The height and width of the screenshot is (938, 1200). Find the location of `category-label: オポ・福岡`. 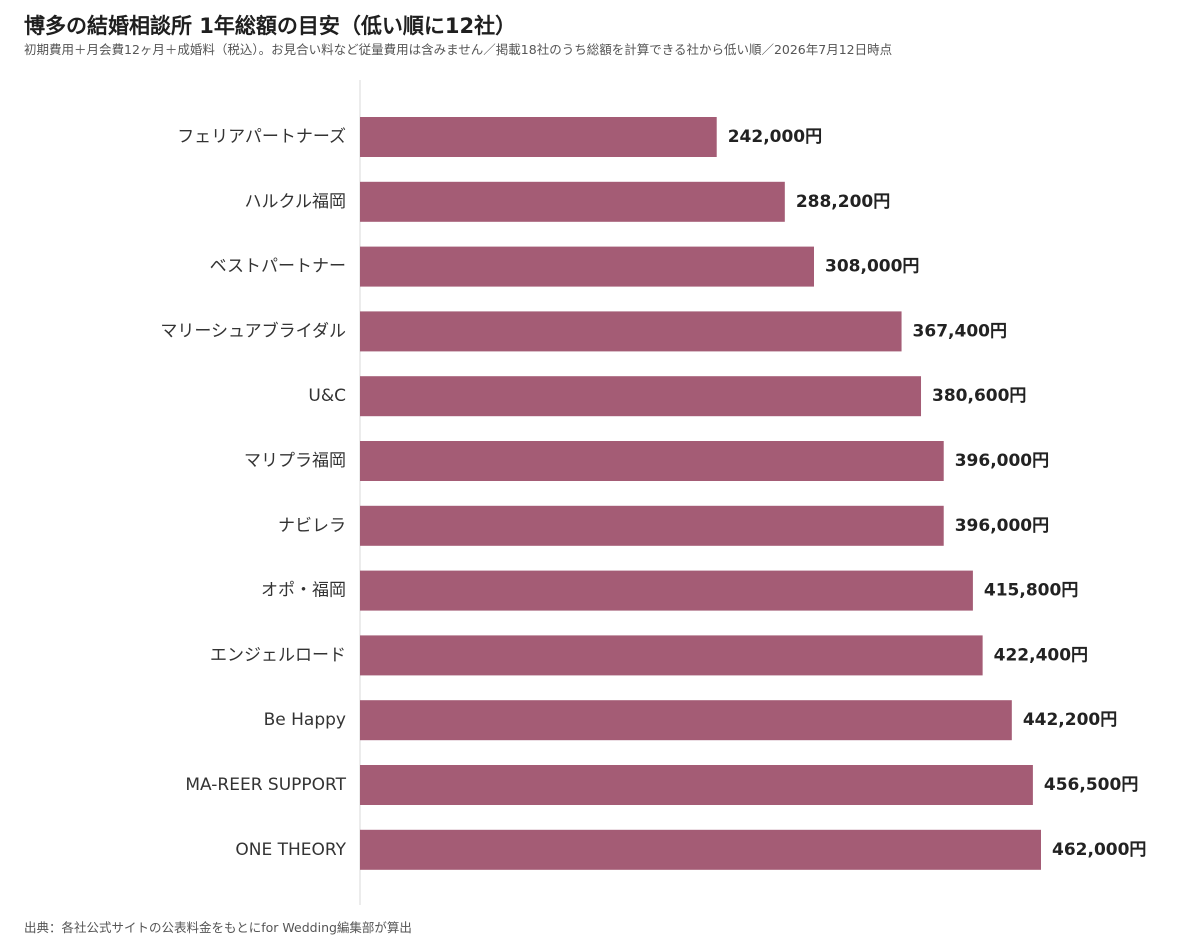

category-label: オポ・福岡 is located at coordinates (303, 591).